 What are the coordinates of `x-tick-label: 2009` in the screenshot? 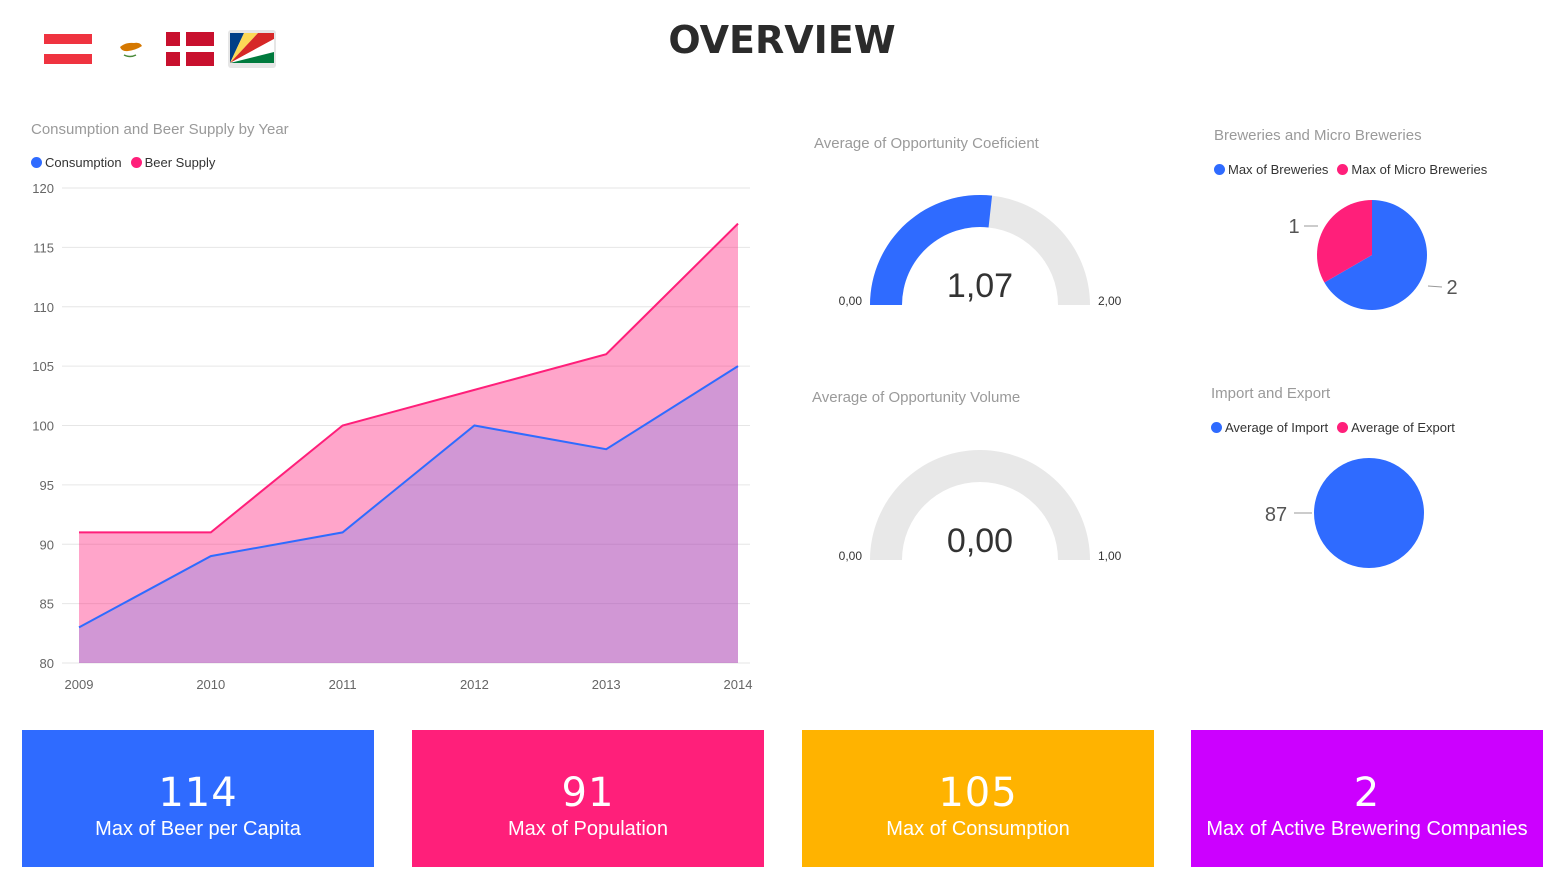 It's located at (79, 684).